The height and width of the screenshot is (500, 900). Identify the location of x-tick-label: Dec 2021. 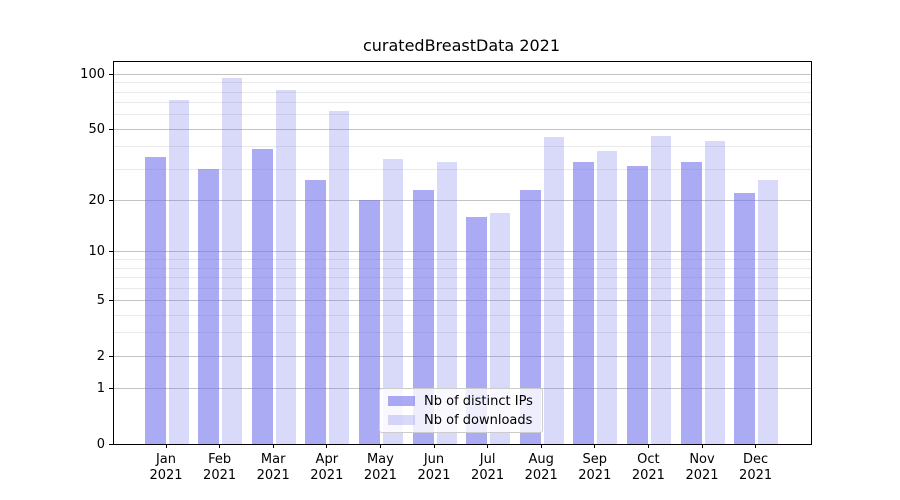
(756, 467).